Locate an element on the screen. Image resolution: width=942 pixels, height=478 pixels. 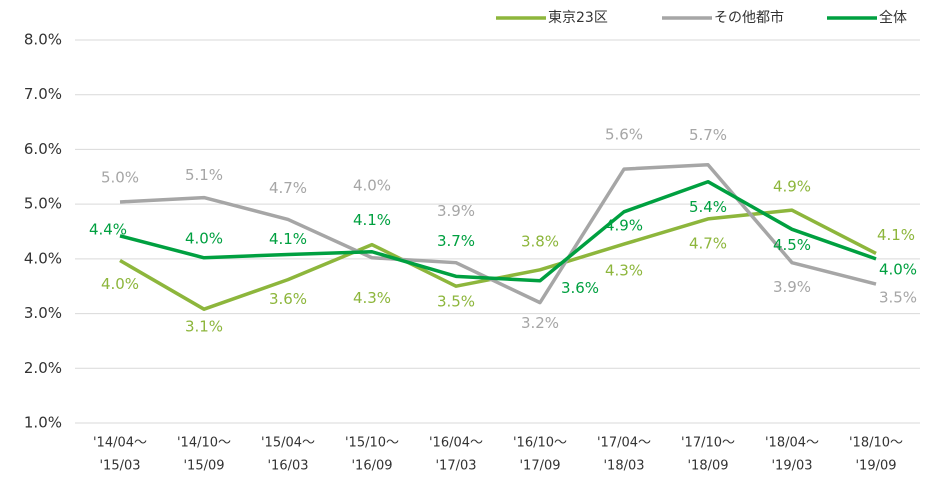
legend-label: 全体 is located at coordinates (893, 17).